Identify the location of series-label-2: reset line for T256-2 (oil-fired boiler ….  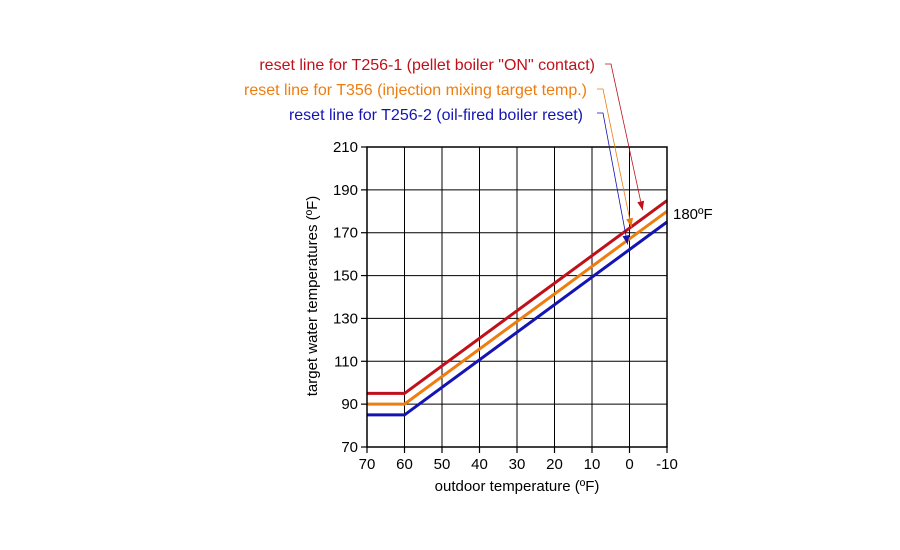
(436, 115).